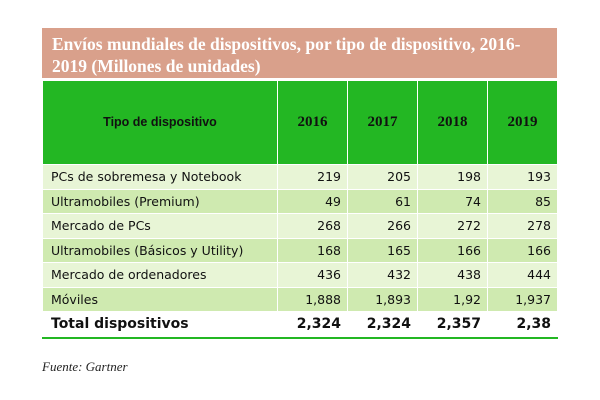  What do you see at coordinates (522, 201) in the screenshot?
I see `cell-value: 85` at bounding box center [522, 201].